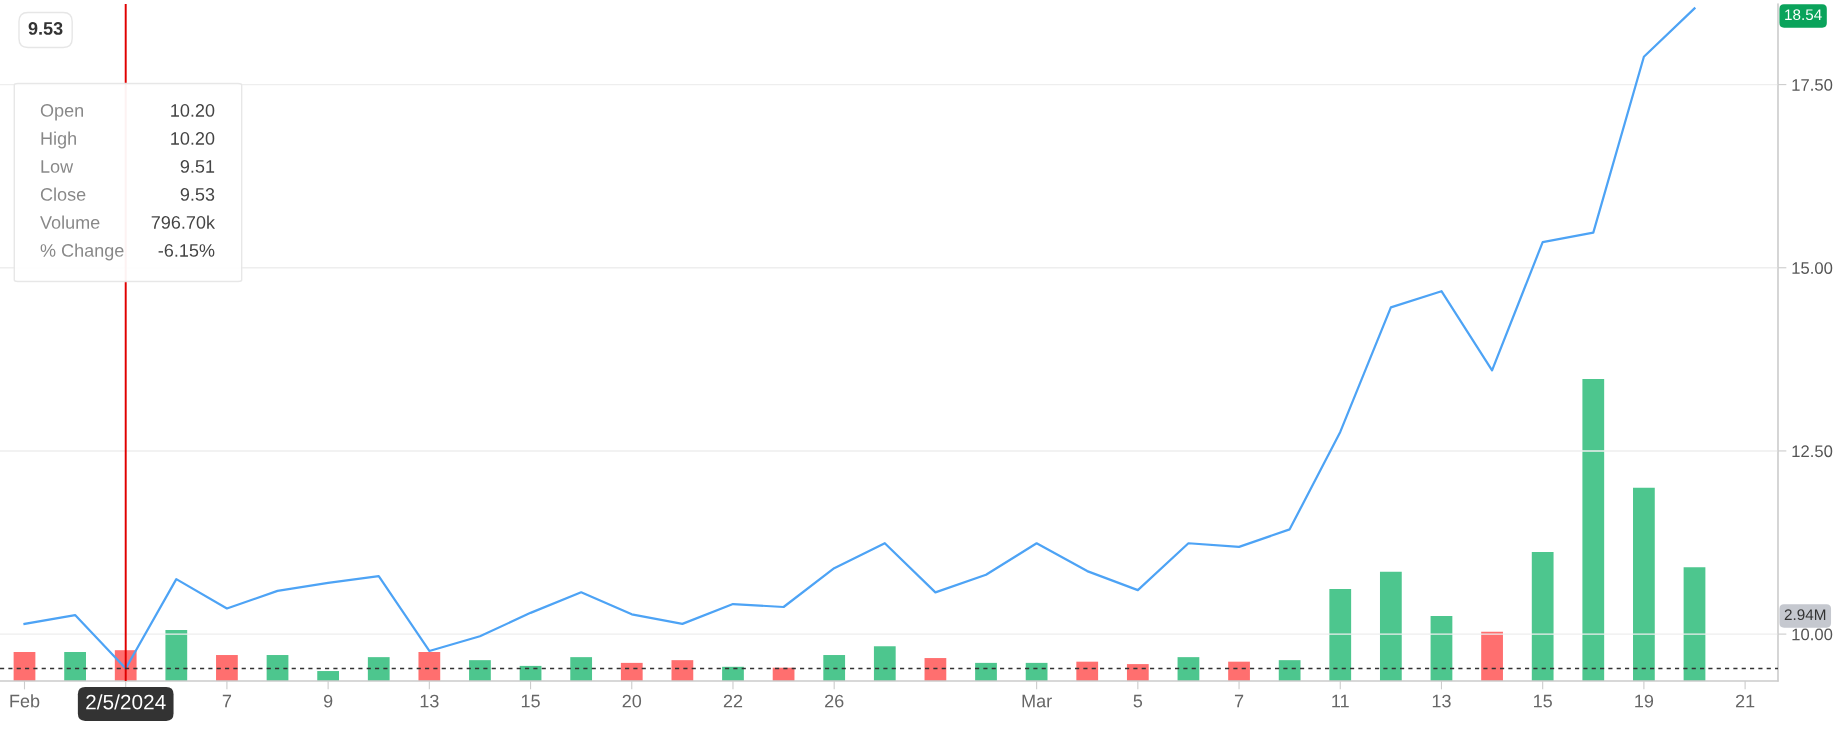  Describe the element at coordinates (1138, 701) in the screenshot. I see `x-tick-label: 5` at that location.